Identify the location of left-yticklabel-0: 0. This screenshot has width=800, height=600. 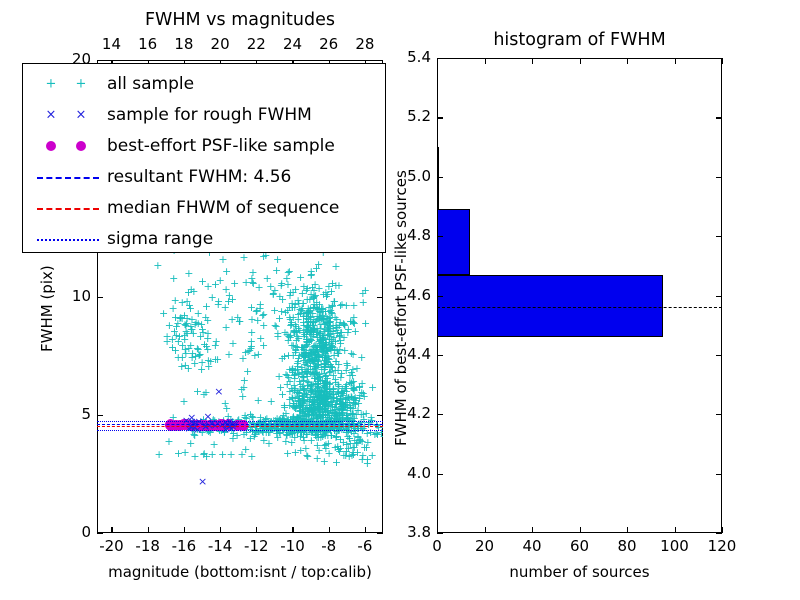
(86, 532).